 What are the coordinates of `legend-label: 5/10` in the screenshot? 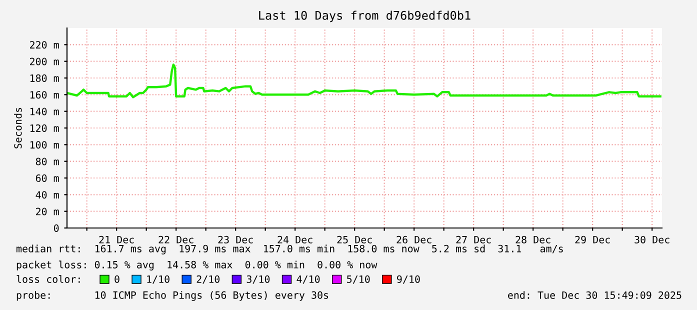 It's located at (358, 279).